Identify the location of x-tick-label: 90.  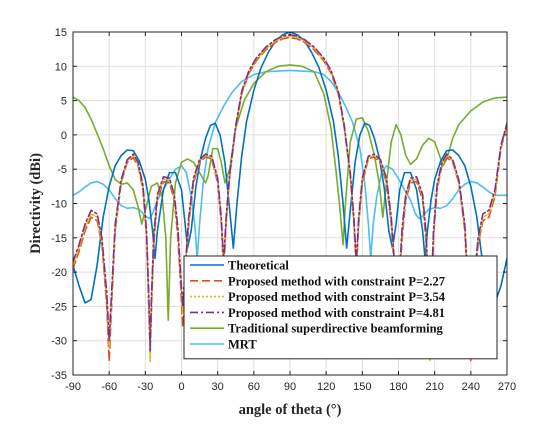
(290, 387).